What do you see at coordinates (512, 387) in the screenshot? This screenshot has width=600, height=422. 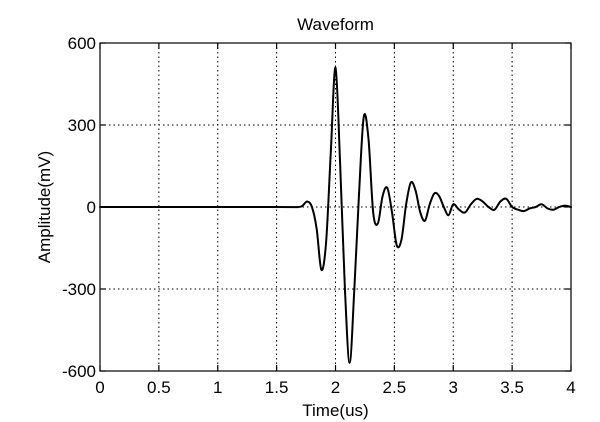 I see `x-tick-label: 3.5` at bounding box center [512, 387].